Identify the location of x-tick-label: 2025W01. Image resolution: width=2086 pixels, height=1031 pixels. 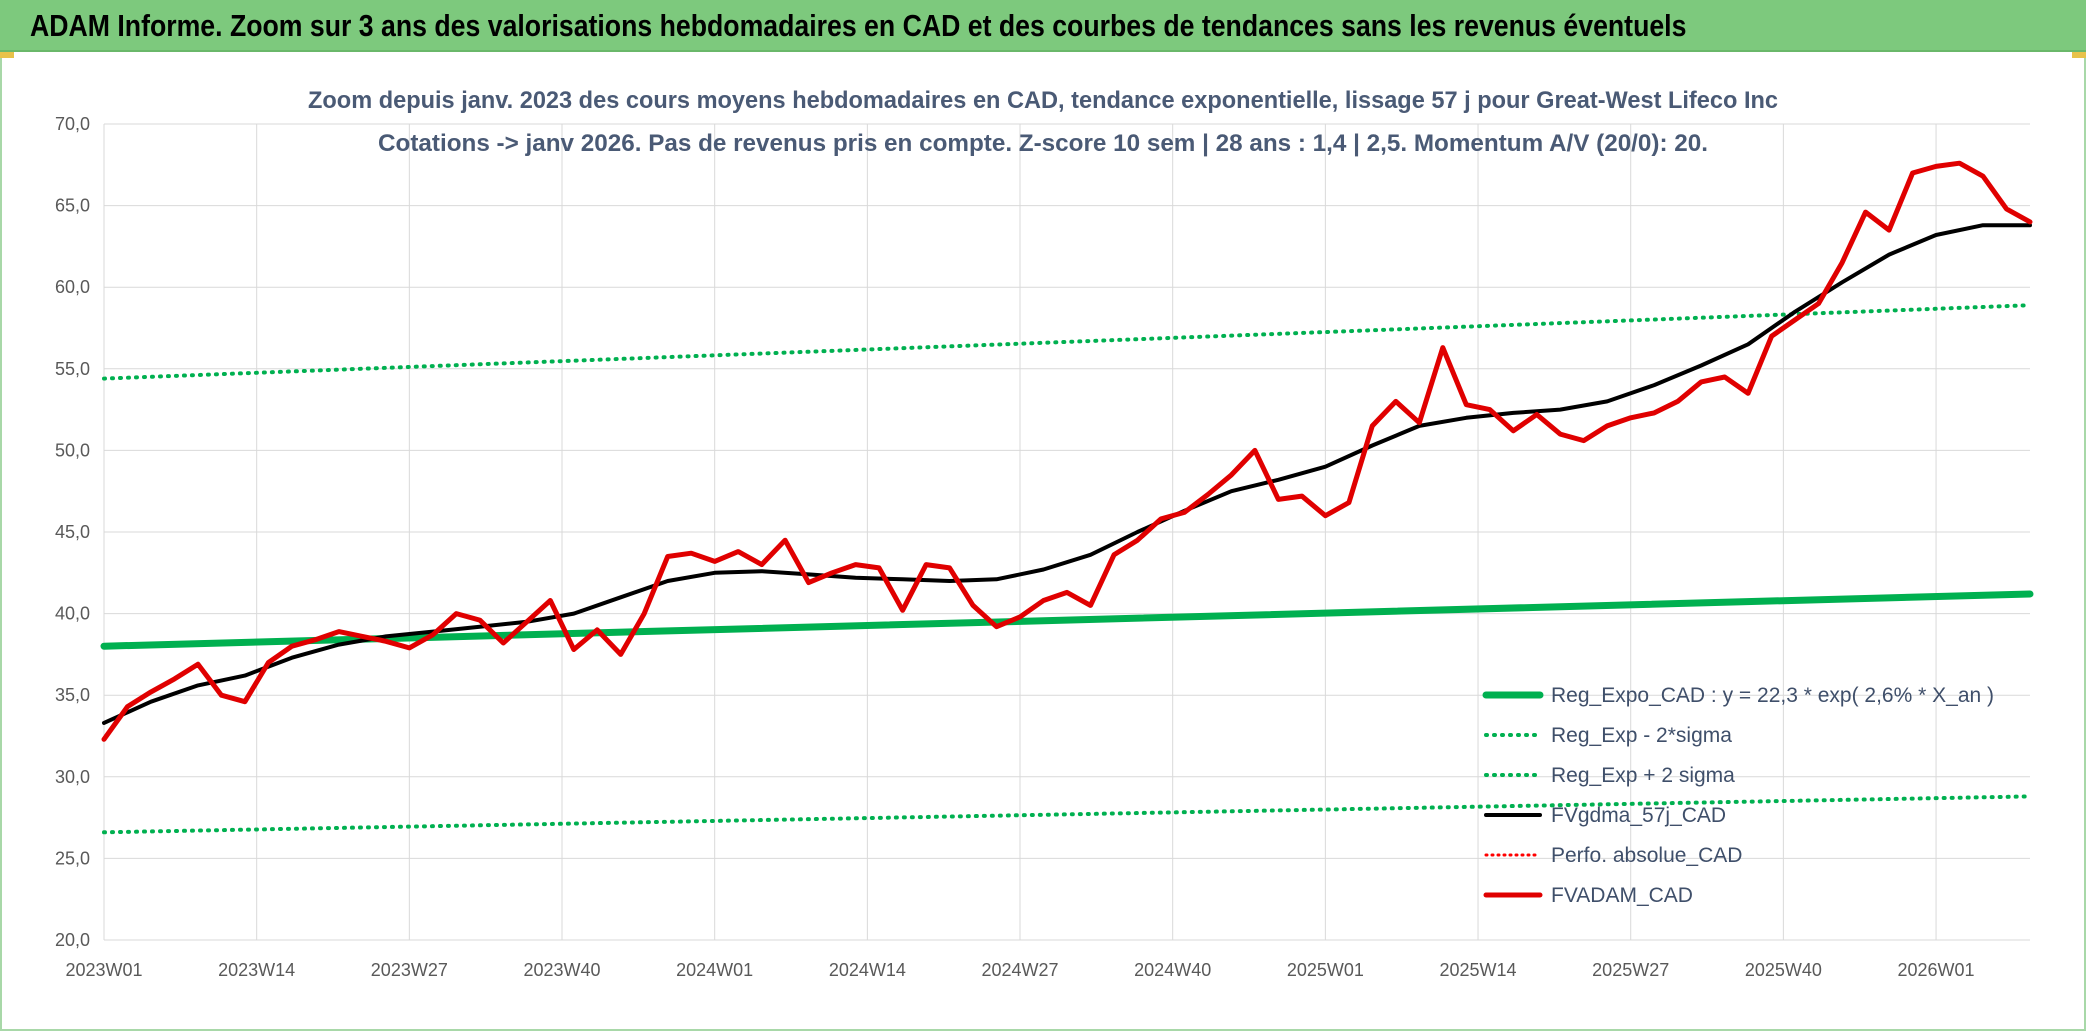
(1325, 970).